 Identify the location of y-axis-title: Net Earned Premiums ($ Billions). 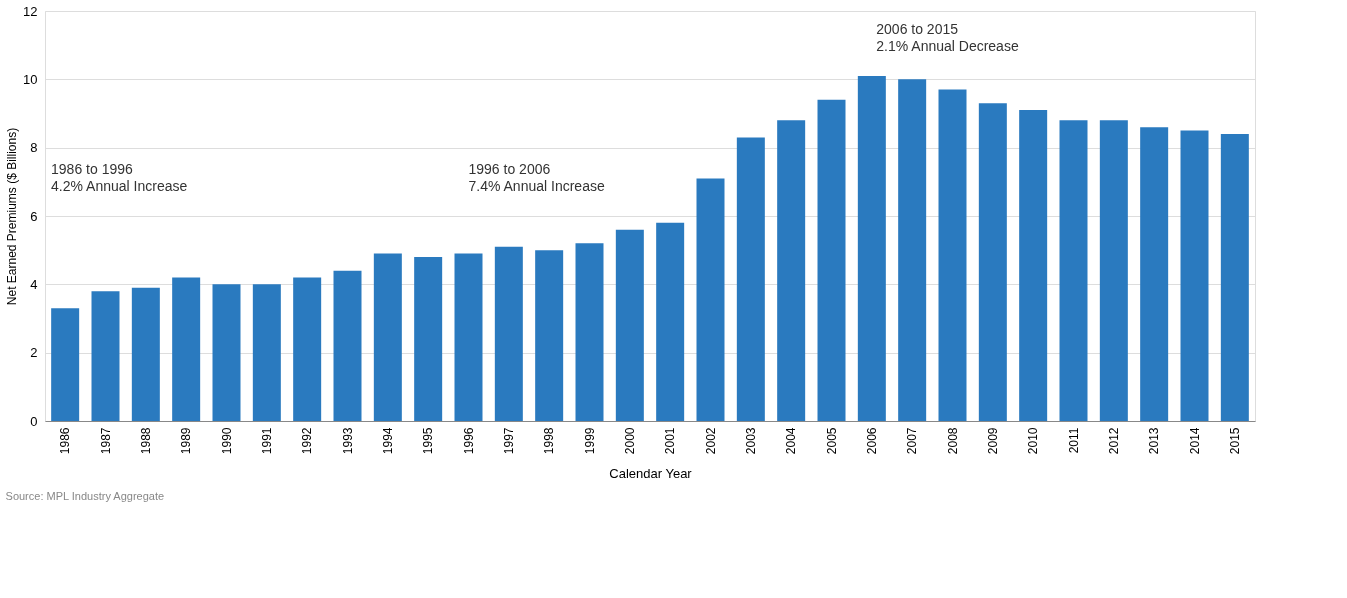
(12, 216).